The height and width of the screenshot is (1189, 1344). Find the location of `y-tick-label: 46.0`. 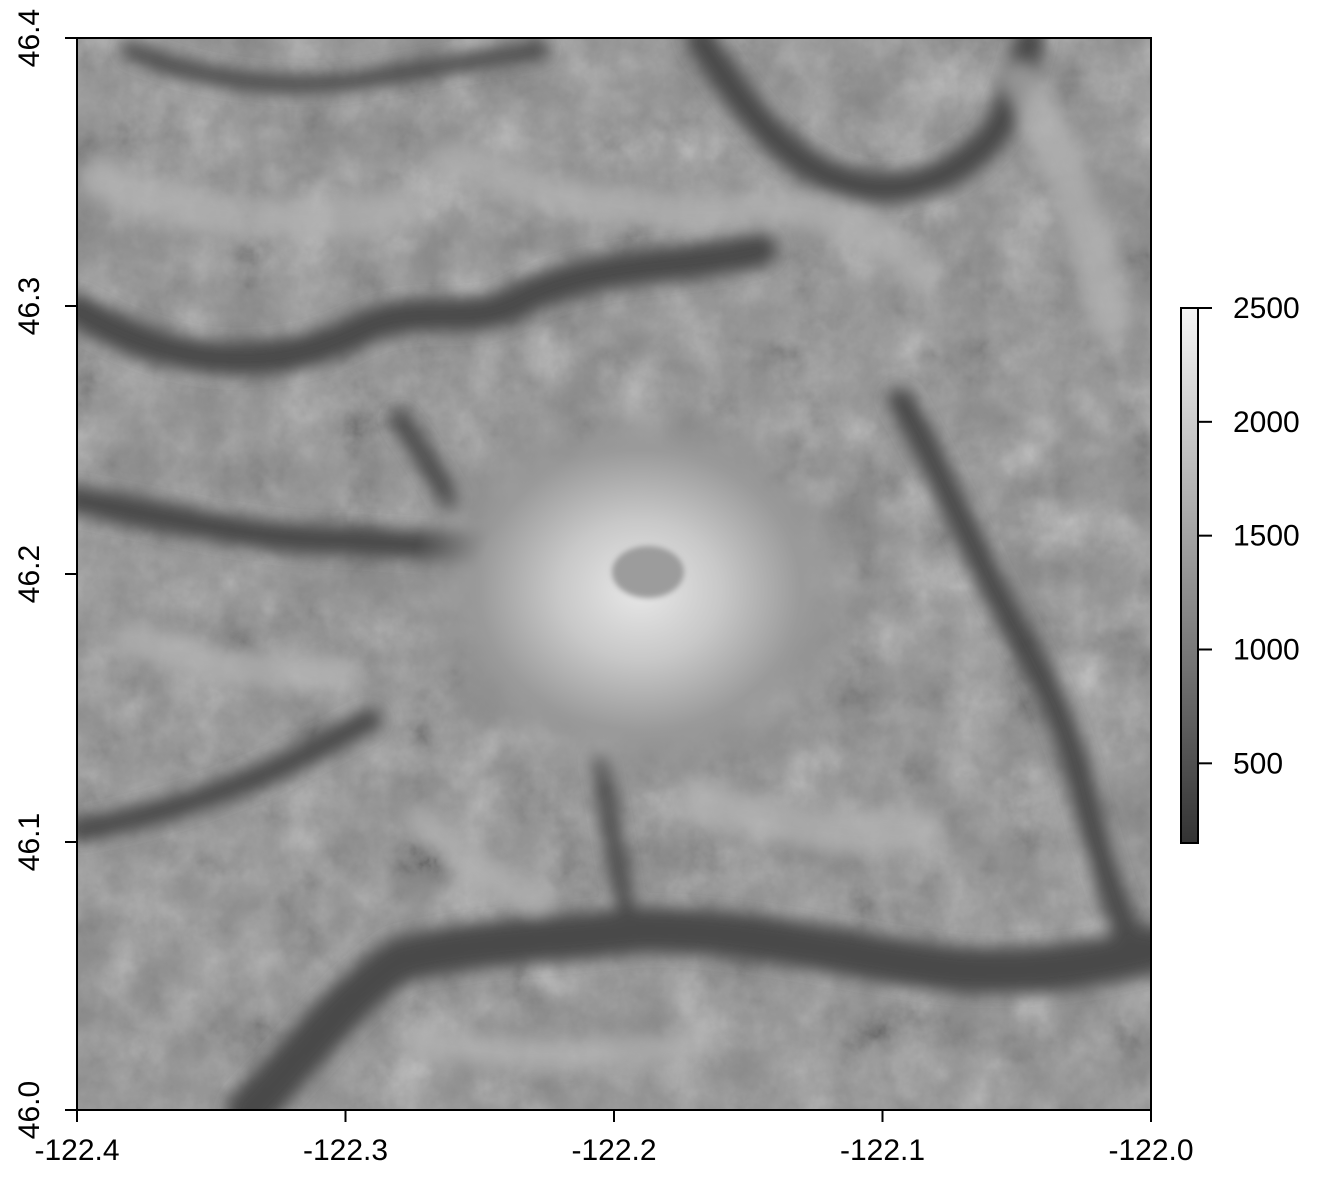

y-tick-label: 46.0 is located at coordinates (29, 1110).